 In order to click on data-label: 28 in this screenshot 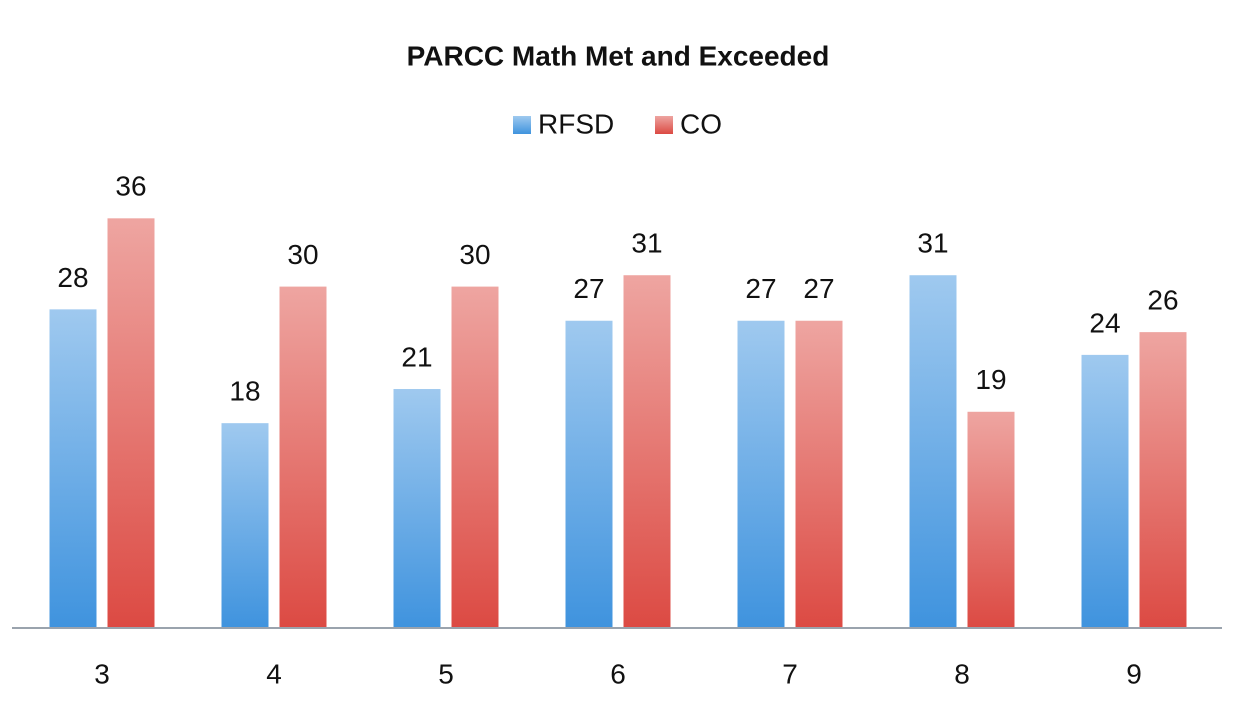, I will do `click(72, 277)`.